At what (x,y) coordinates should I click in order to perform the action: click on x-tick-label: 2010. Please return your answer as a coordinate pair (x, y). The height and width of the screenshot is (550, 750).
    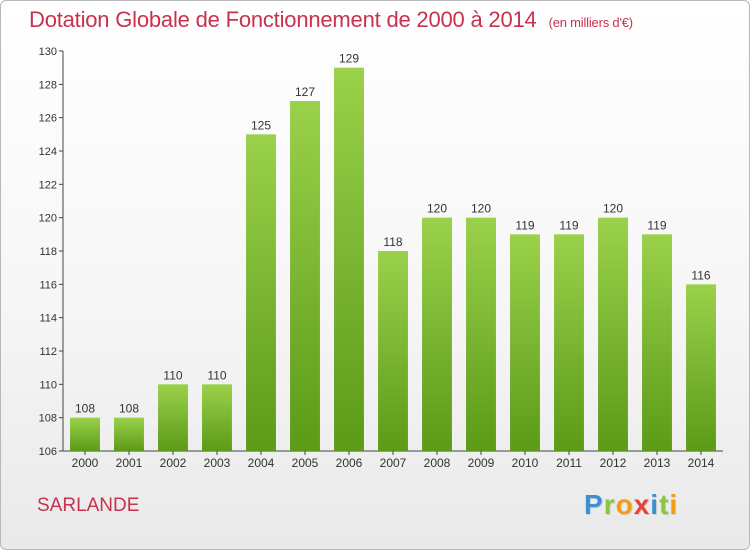
    Looking at the image, I should click on (525, 463).